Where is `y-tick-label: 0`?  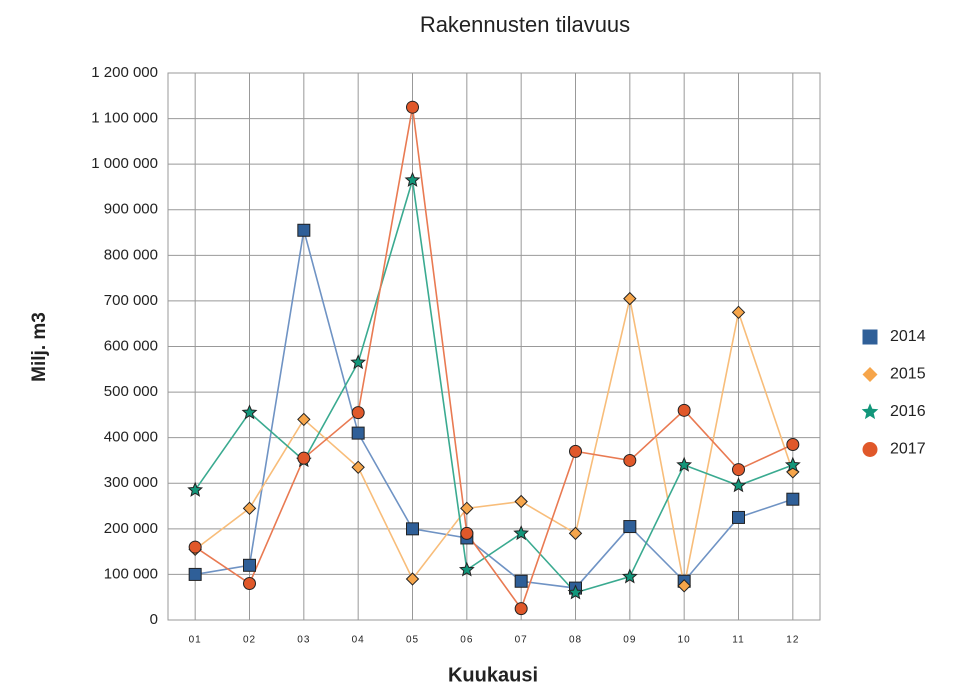
y-tick-label: 0 is located at coordinates (154, 619).